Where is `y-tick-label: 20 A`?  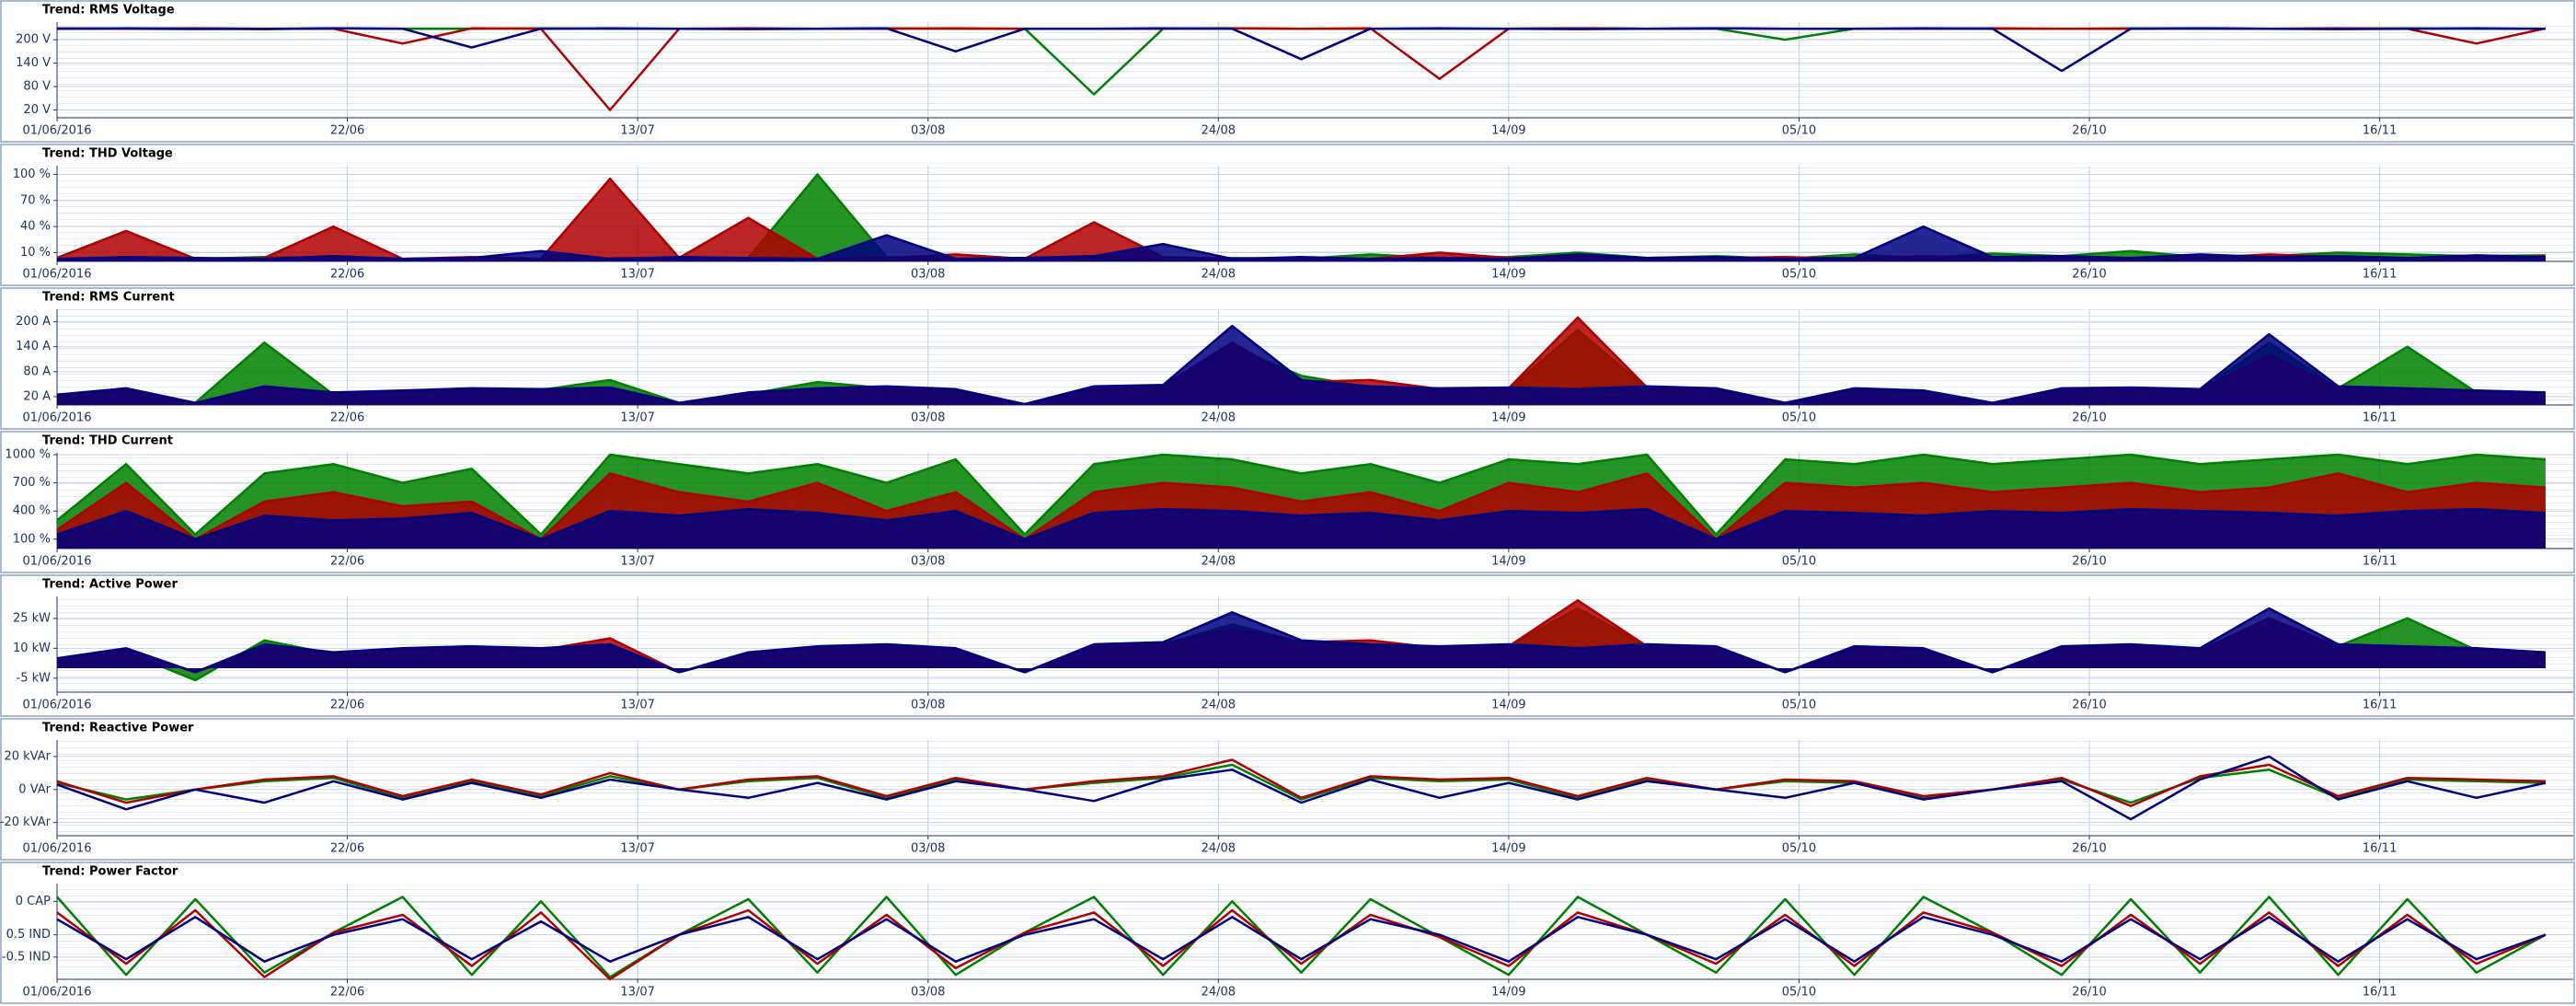
y-tick-label: 20 A is located at coordinates (37, 396).